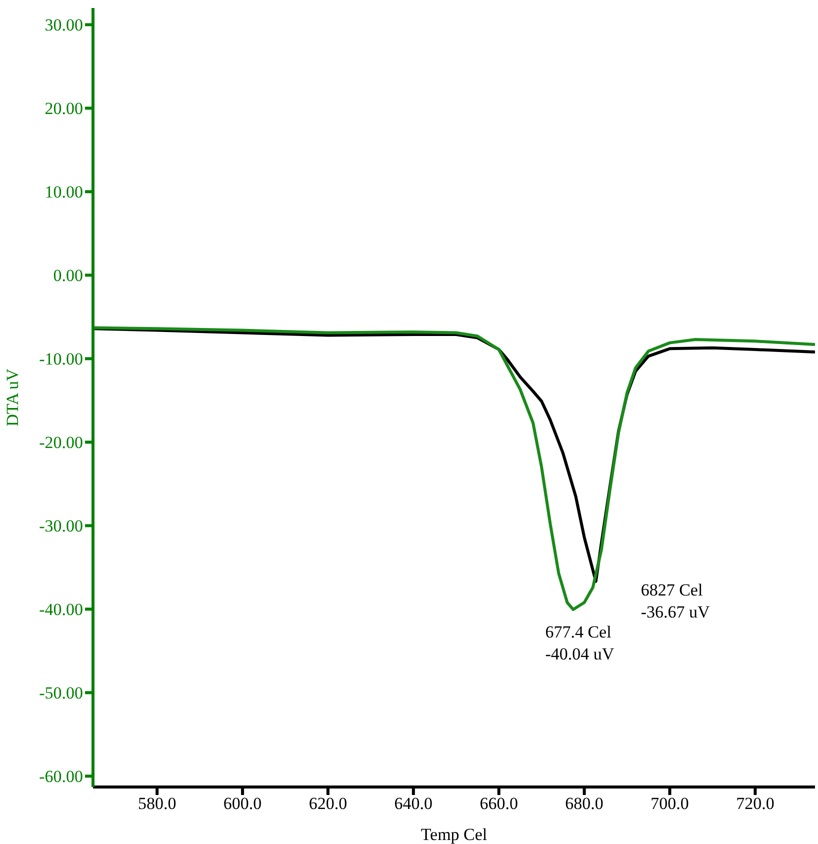 Image resolution: width=818 pixels, height=844 pixels. I want to click on x-tick-label: 640.0, so click(413, 804).